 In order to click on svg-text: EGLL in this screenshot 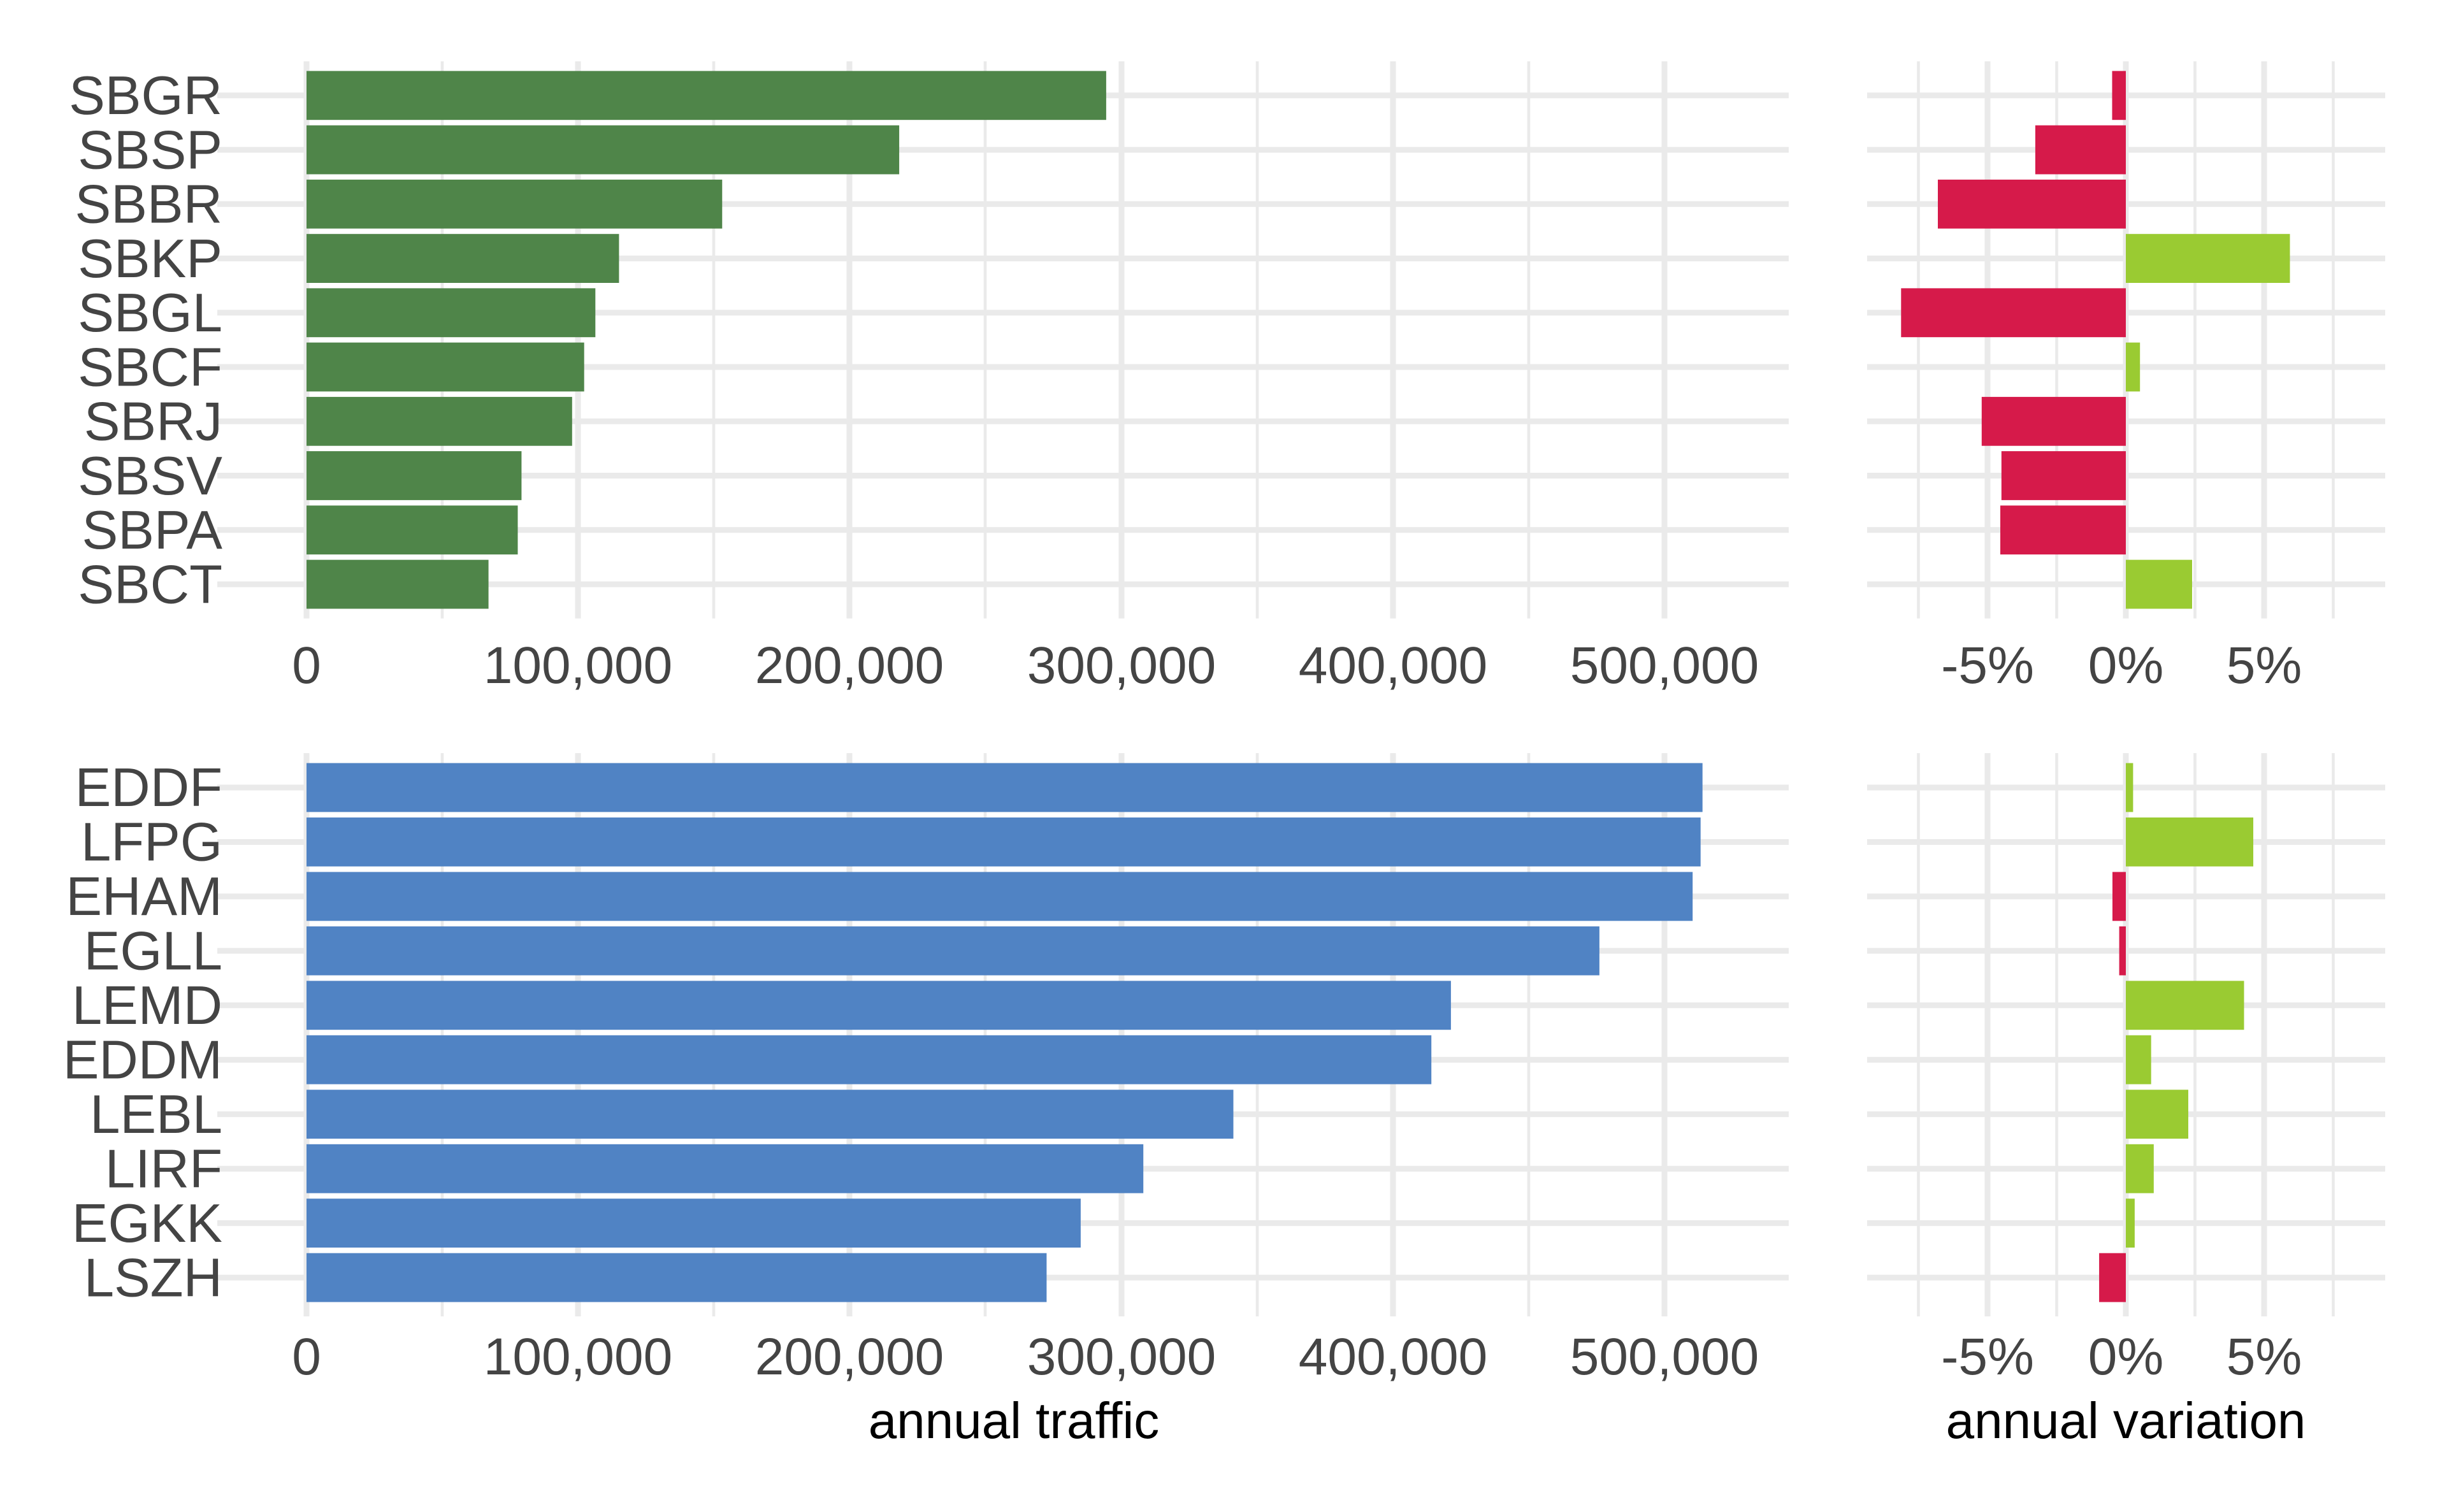, I will do `click(153, 951)`.